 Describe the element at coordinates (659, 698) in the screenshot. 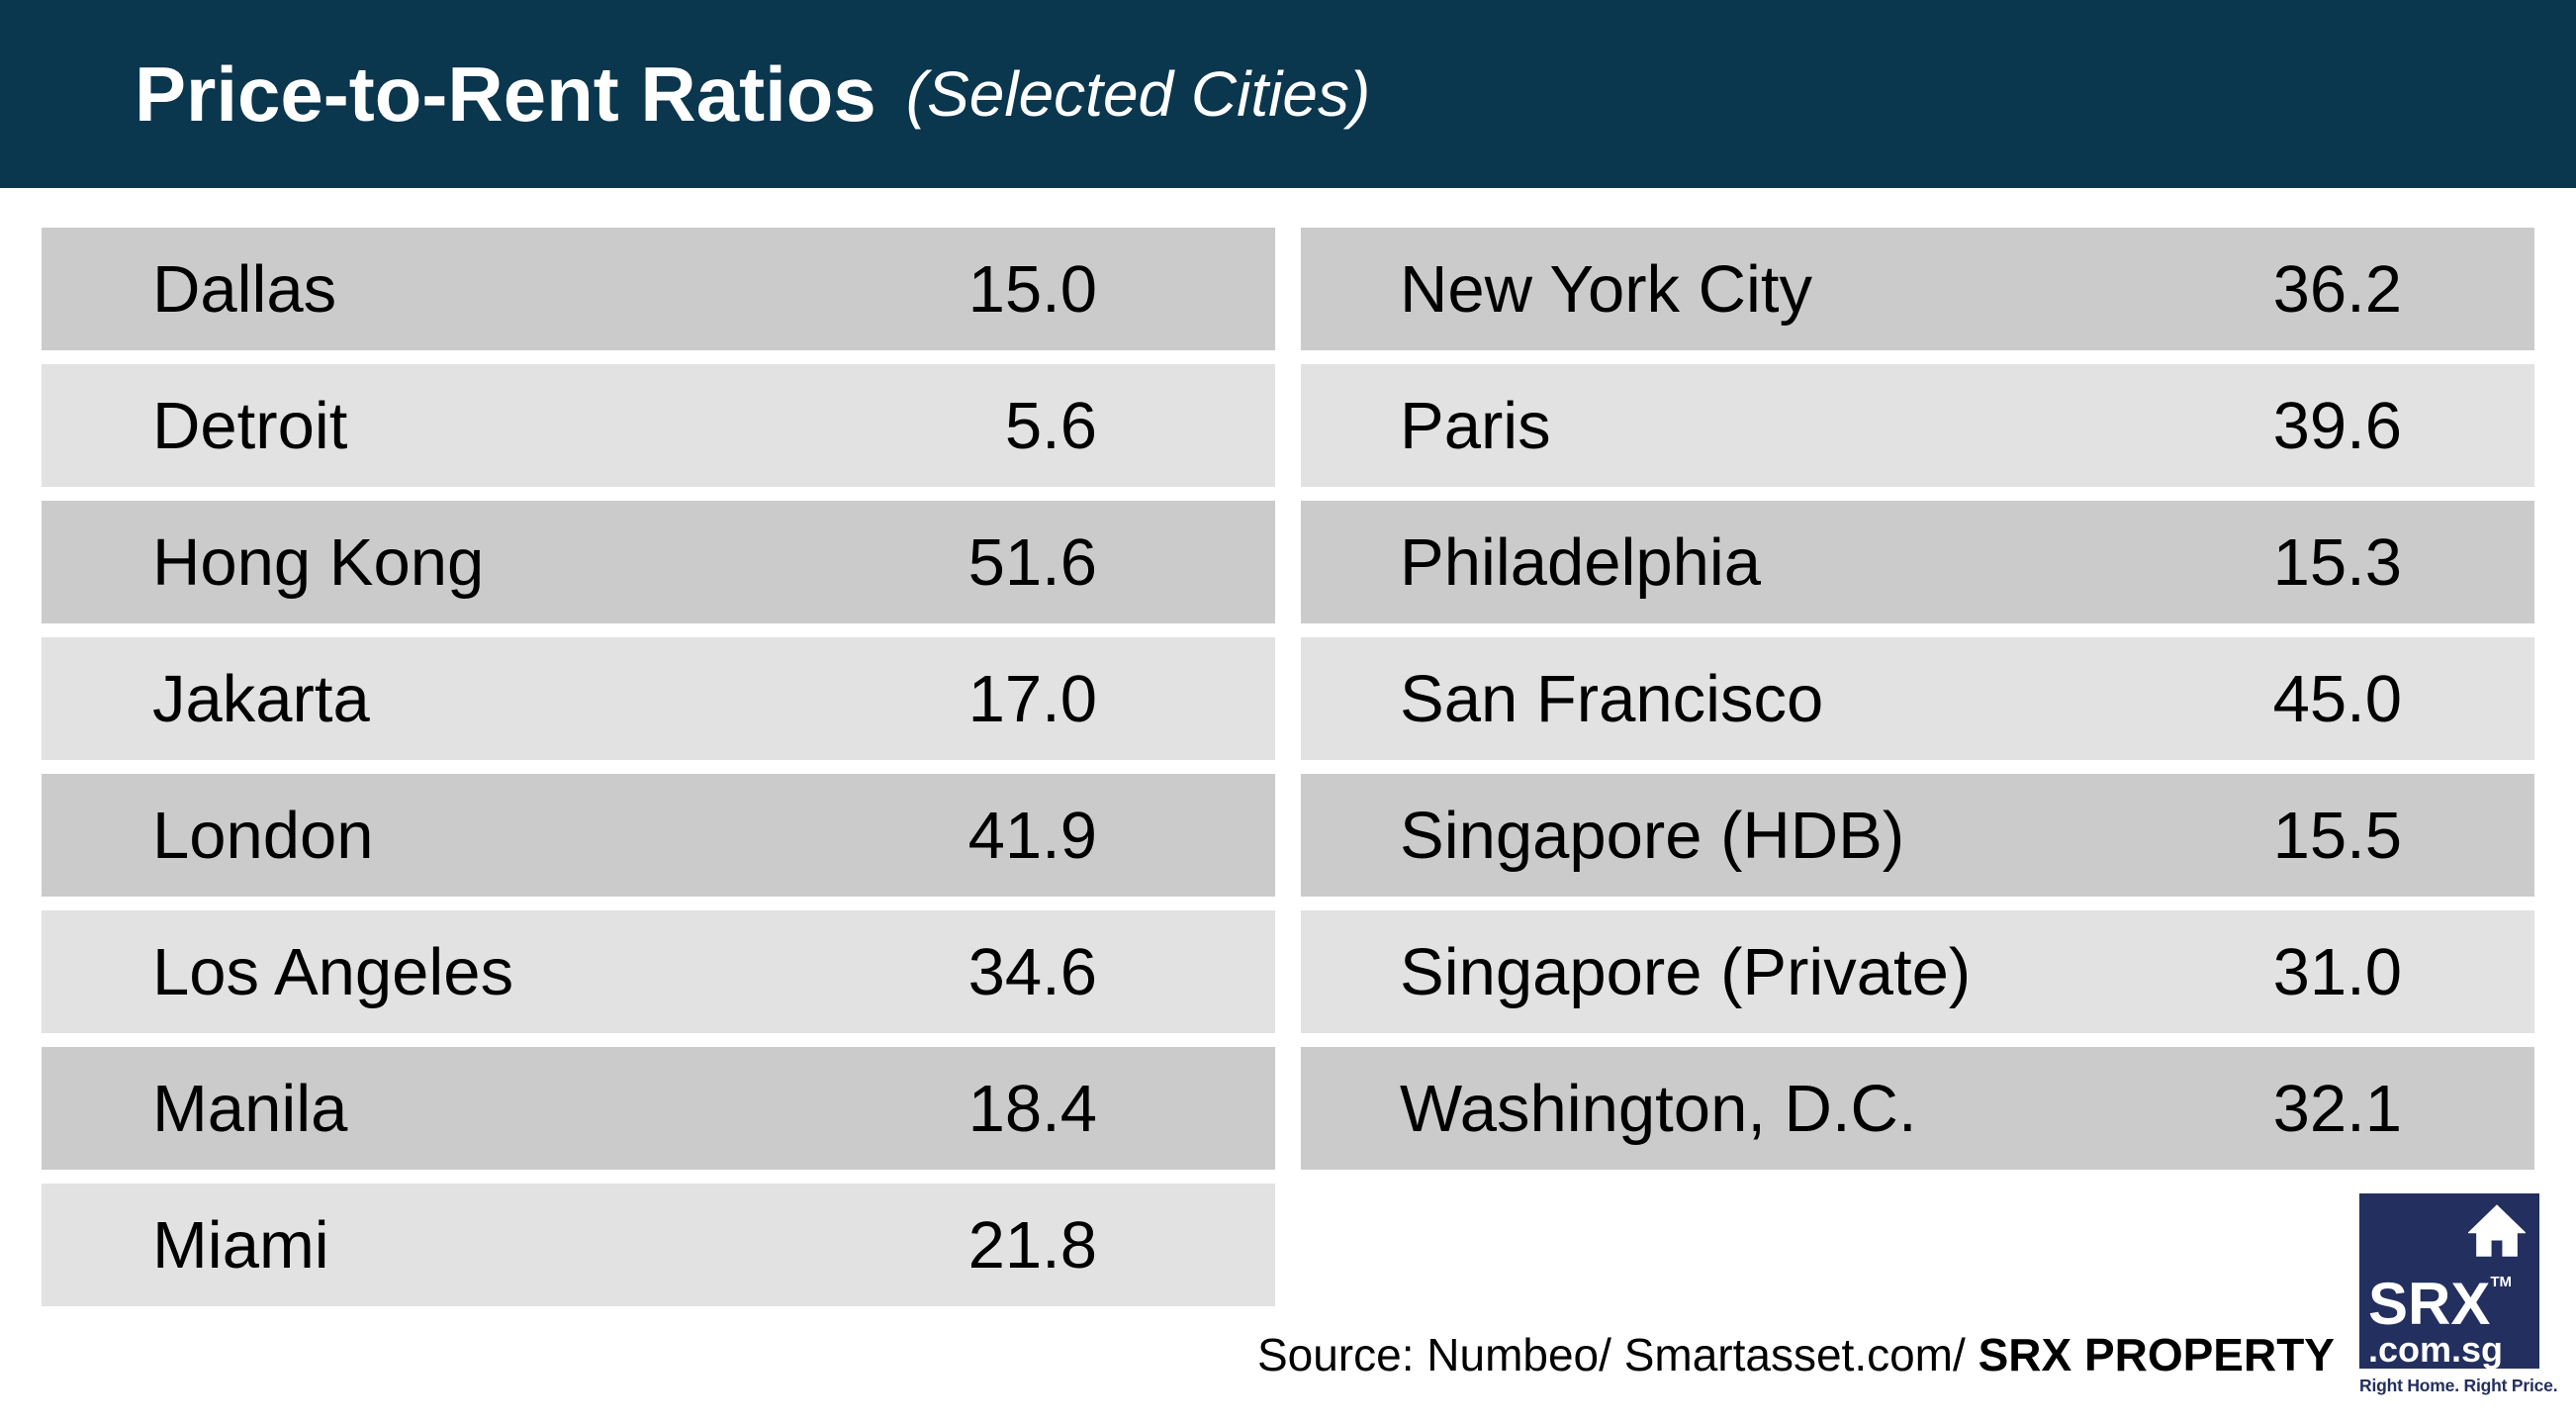

I see `table-row: Jakarta 17.0` at that location.